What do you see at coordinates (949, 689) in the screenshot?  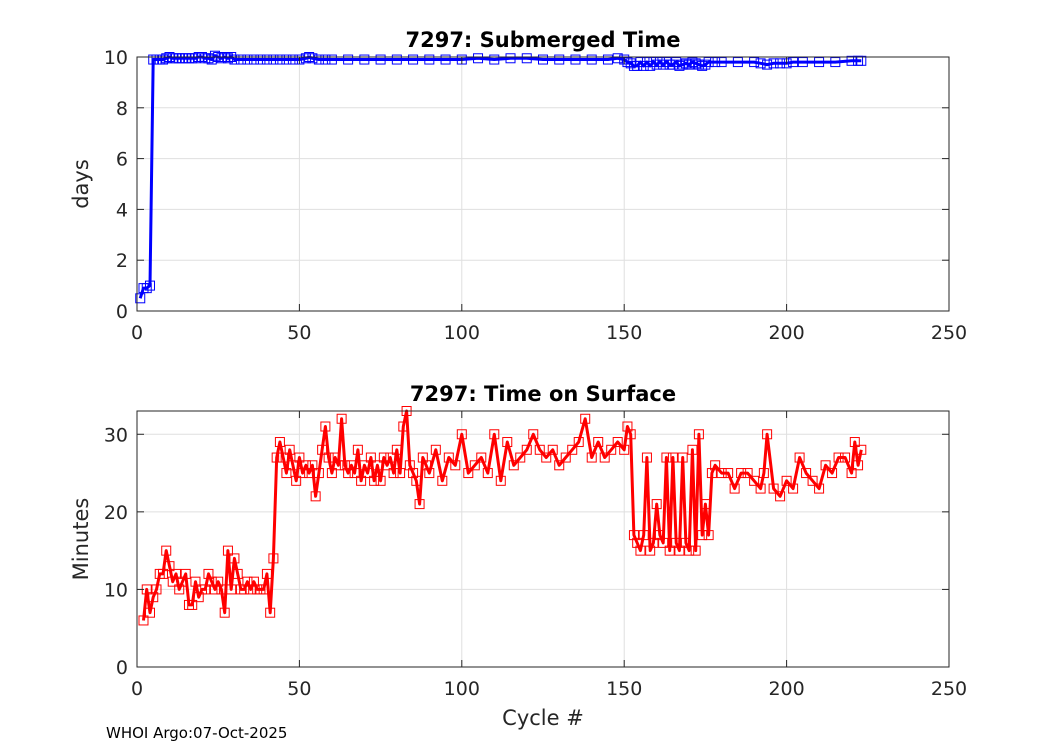 I see `x-tick-label: 250` at bounding box center [949, 689].